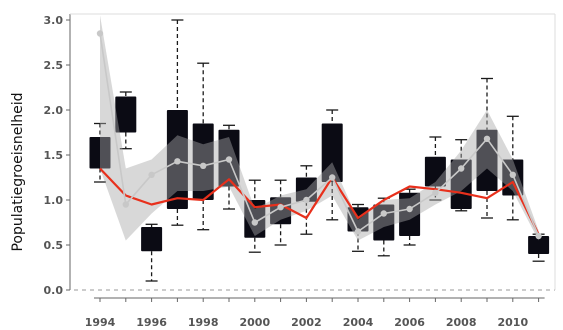 The height and width of the screenshot is (330, 563). What do you see at coordinates (54, 110) in the screenshot?
I see `y-tick-label: 2.0` at bounding box center [54, 110].